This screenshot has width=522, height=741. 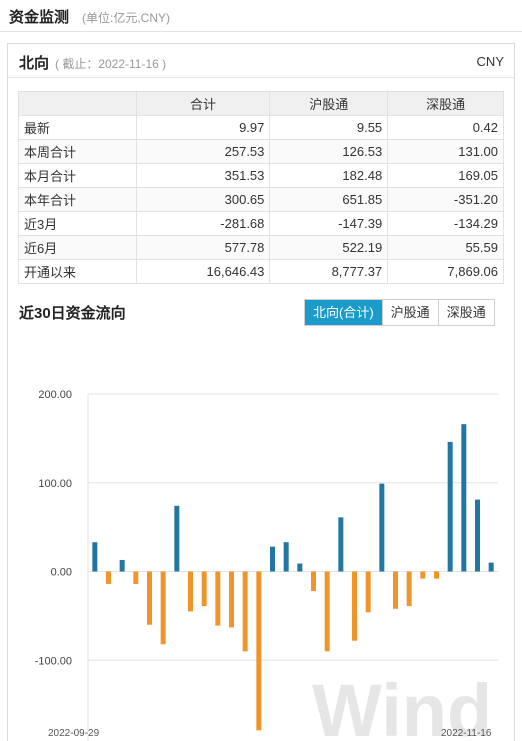 What do you see at coordinates (329, 127) in the screenshot?
I see `table-cell: 9.55` at bounding box center [329, 127].